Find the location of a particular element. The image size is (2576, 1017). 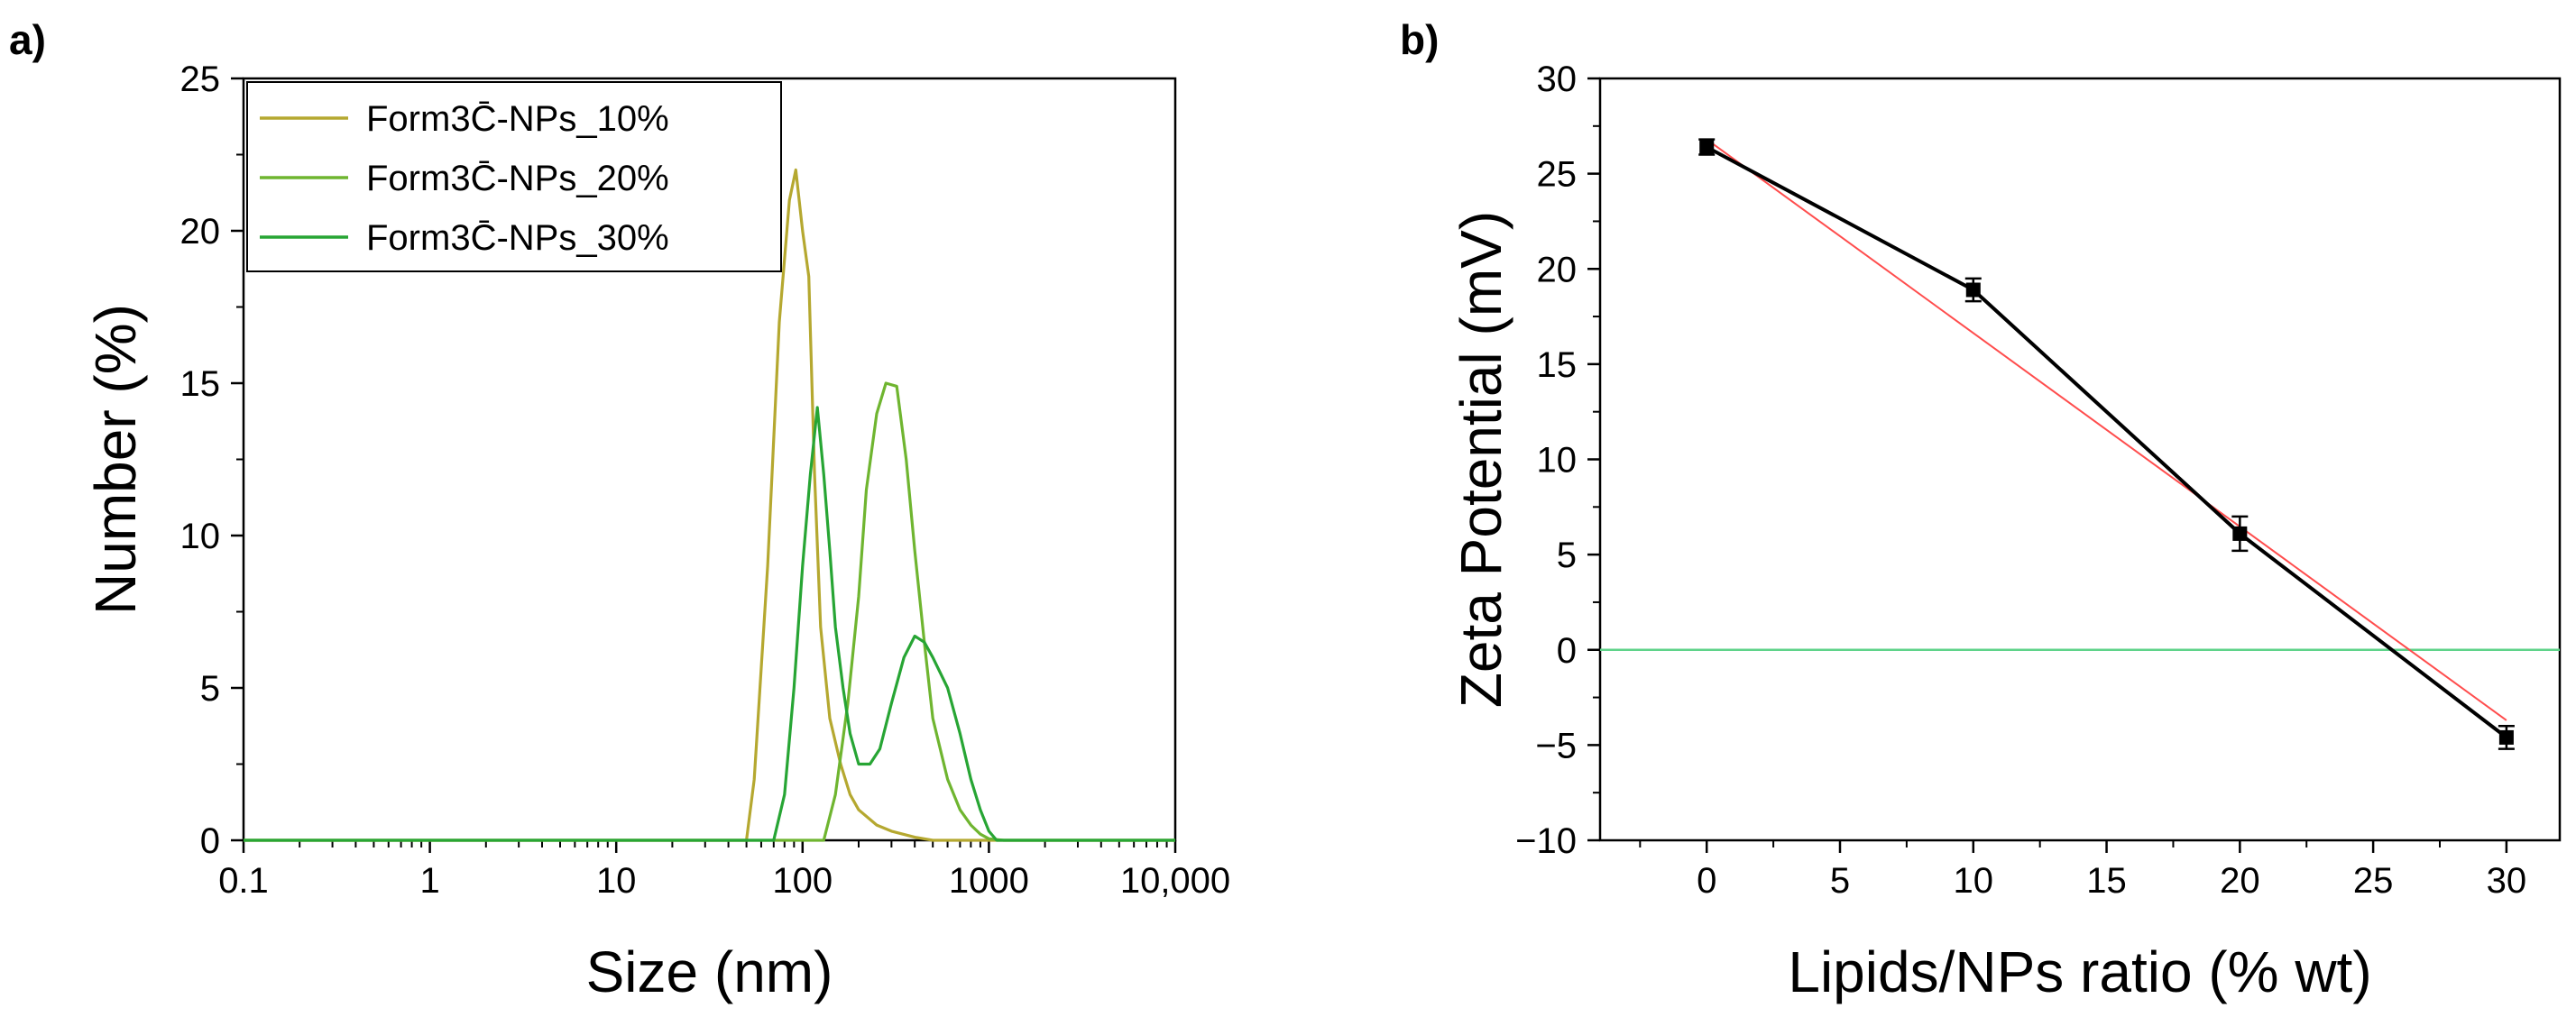

x-tick-label: 0.1 is located at coordinates (243, 881).